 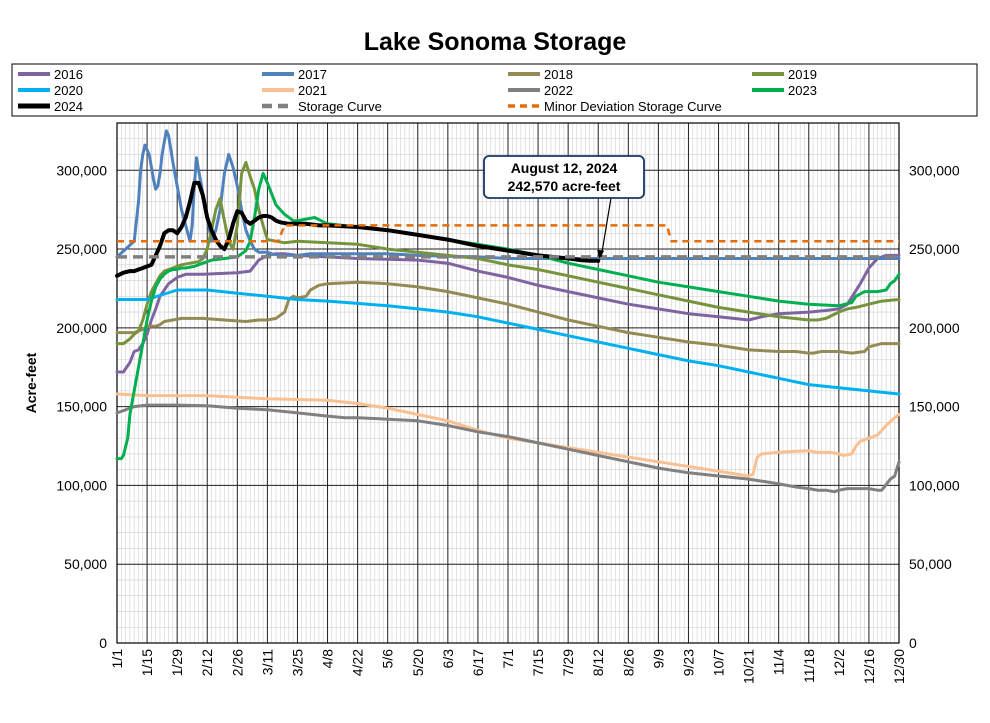 What do you see at coordinates (934, 407) in the screenshot?
I see `y-tick-label-right: 150,000` at bounding box center [934, 407].